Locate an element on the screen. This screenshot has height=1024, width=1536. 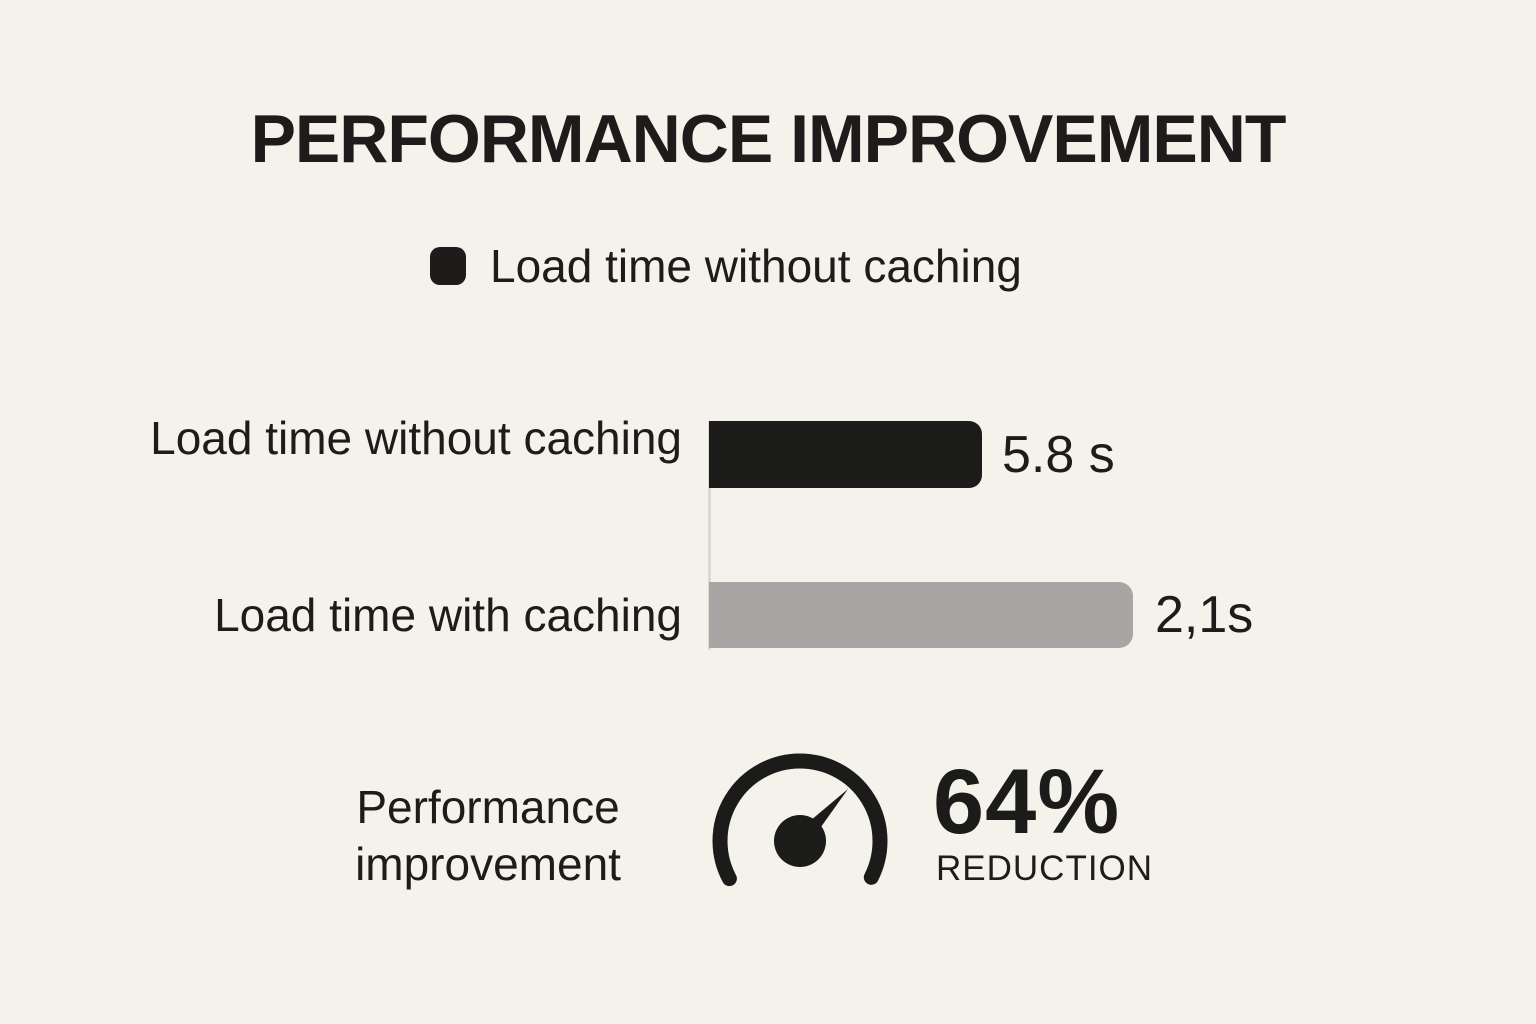
speedometer-icon is located at coordinates (800, 820).